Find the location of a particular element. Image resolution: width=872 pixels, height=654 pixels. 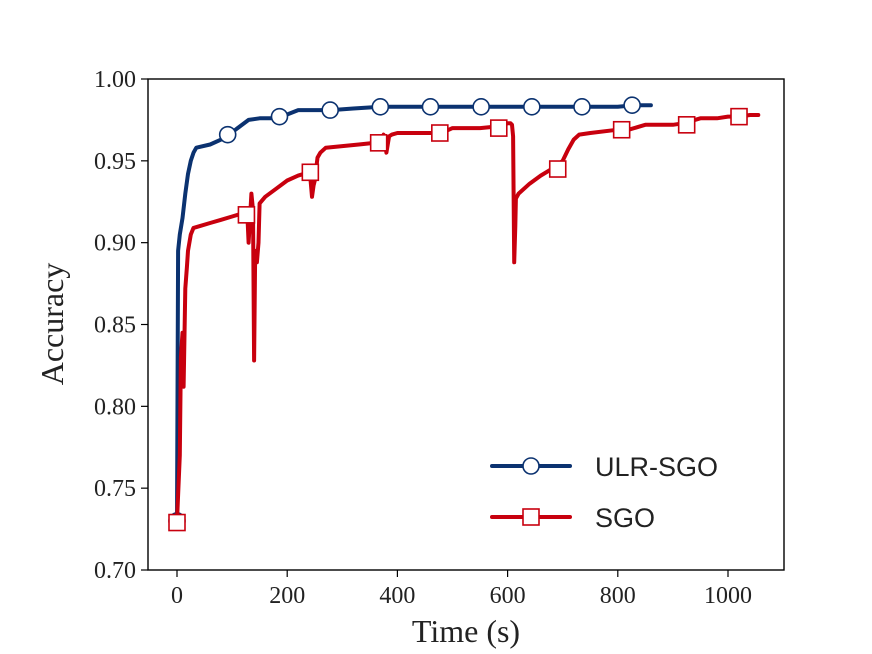

y-axis-ticks: 0.70 0.75 0.80 0.85 0.90 0.95 1.00 is located at coordinates (121, 325).